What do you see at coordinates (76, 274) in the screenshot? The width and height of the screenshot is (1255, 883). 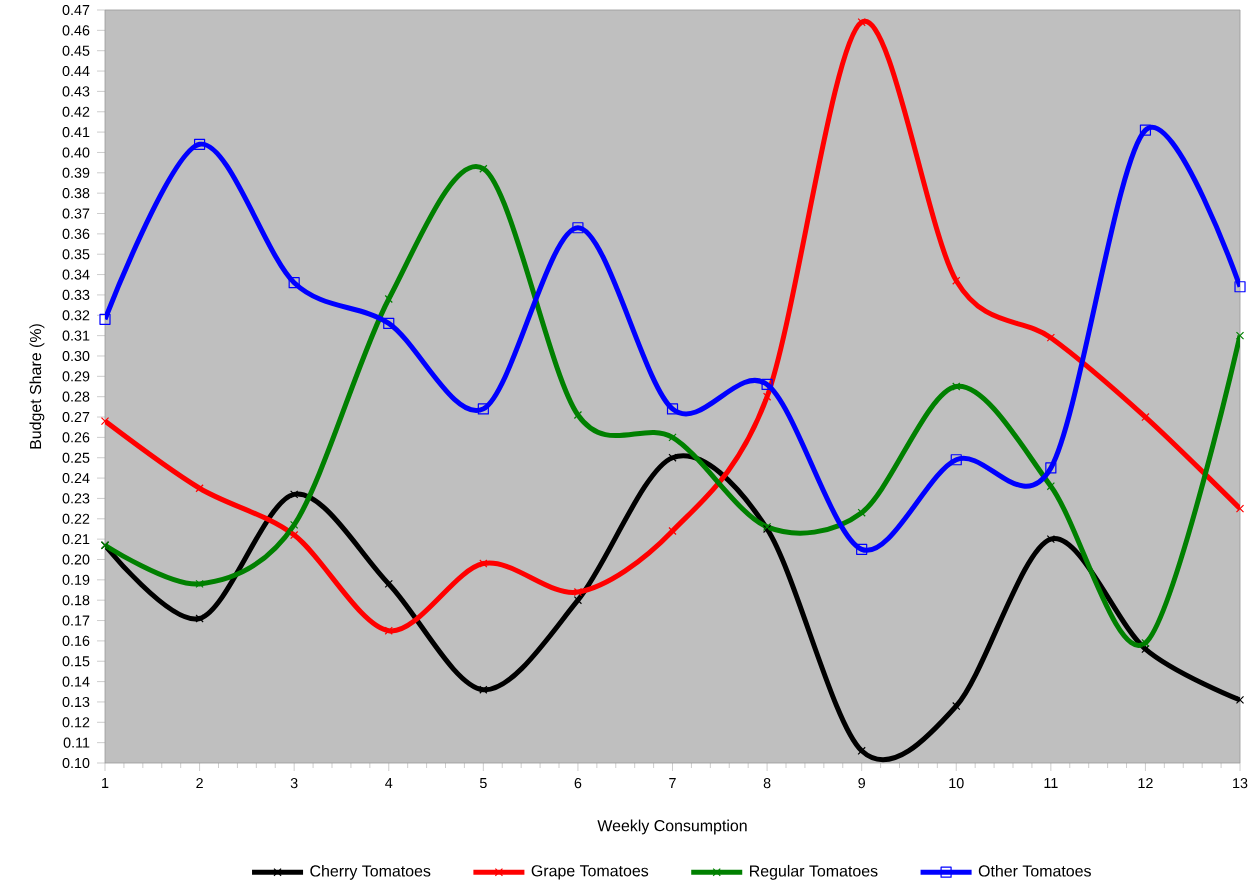 I see `y-tick-label: 0.34` at bounding box center [76, 274].